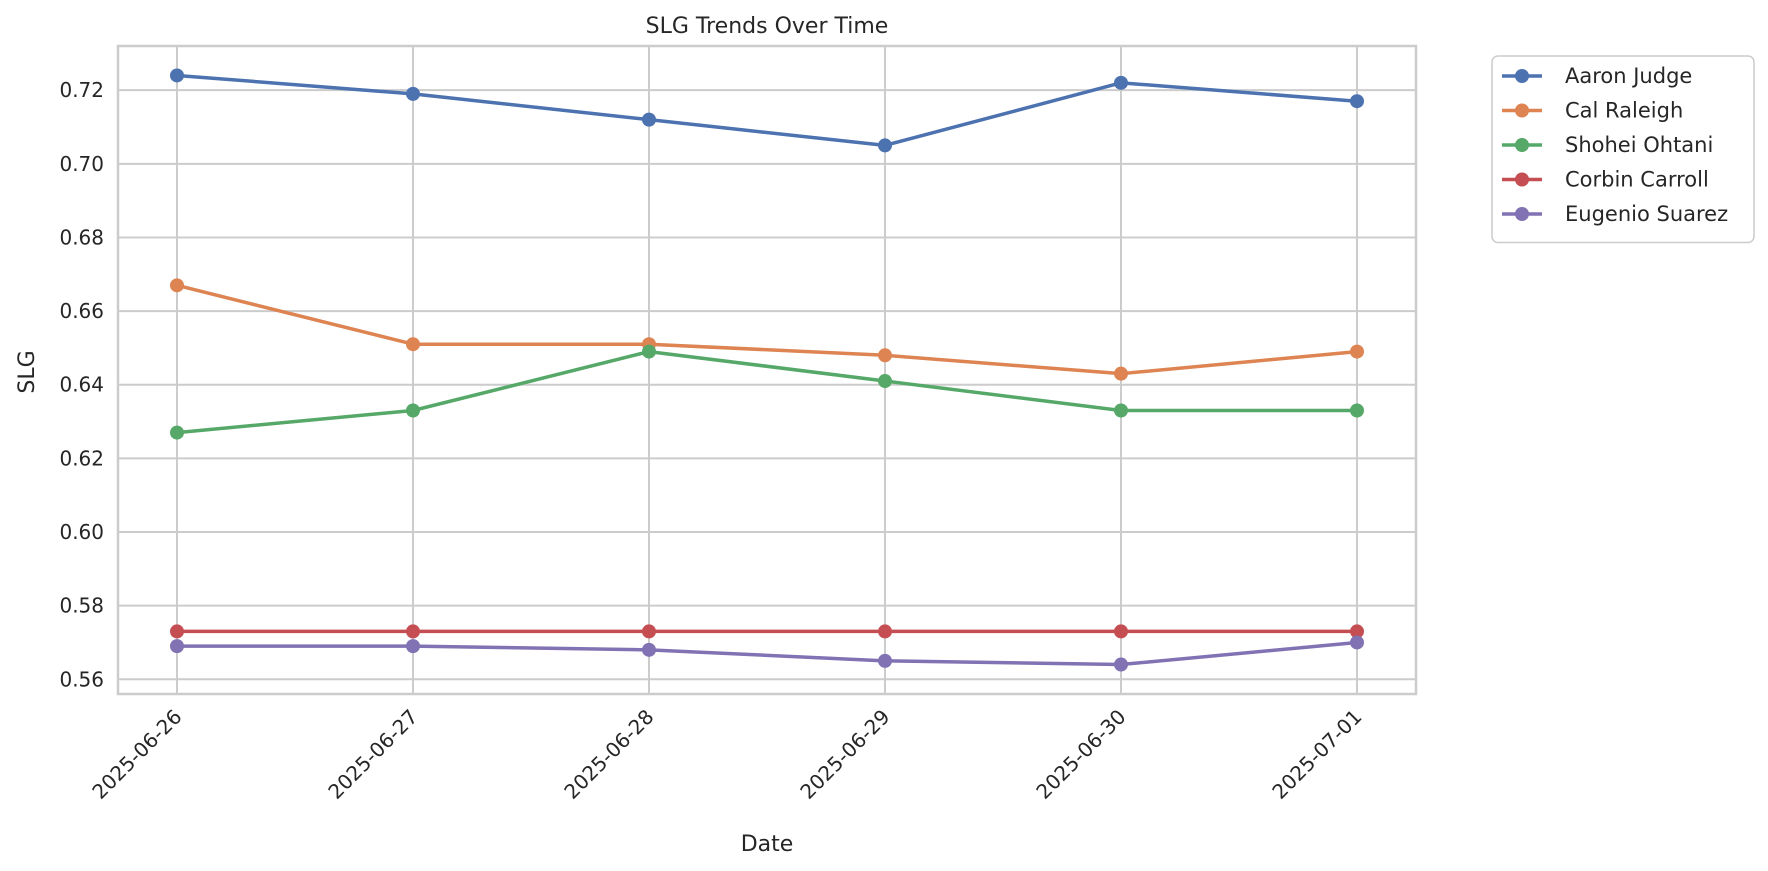  I want to click on legend-item: Eugenio Suarez, so click(1615, 214).